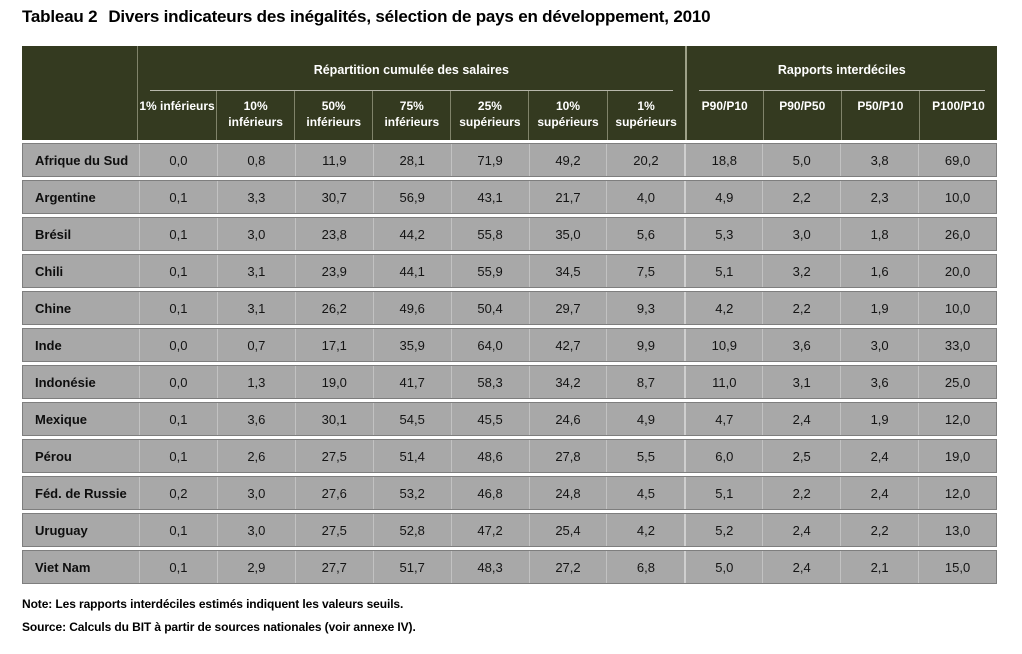  Describe the element at coordinates (723, 345) in the screenshot. I see `table-cell: 10,9` at that location.